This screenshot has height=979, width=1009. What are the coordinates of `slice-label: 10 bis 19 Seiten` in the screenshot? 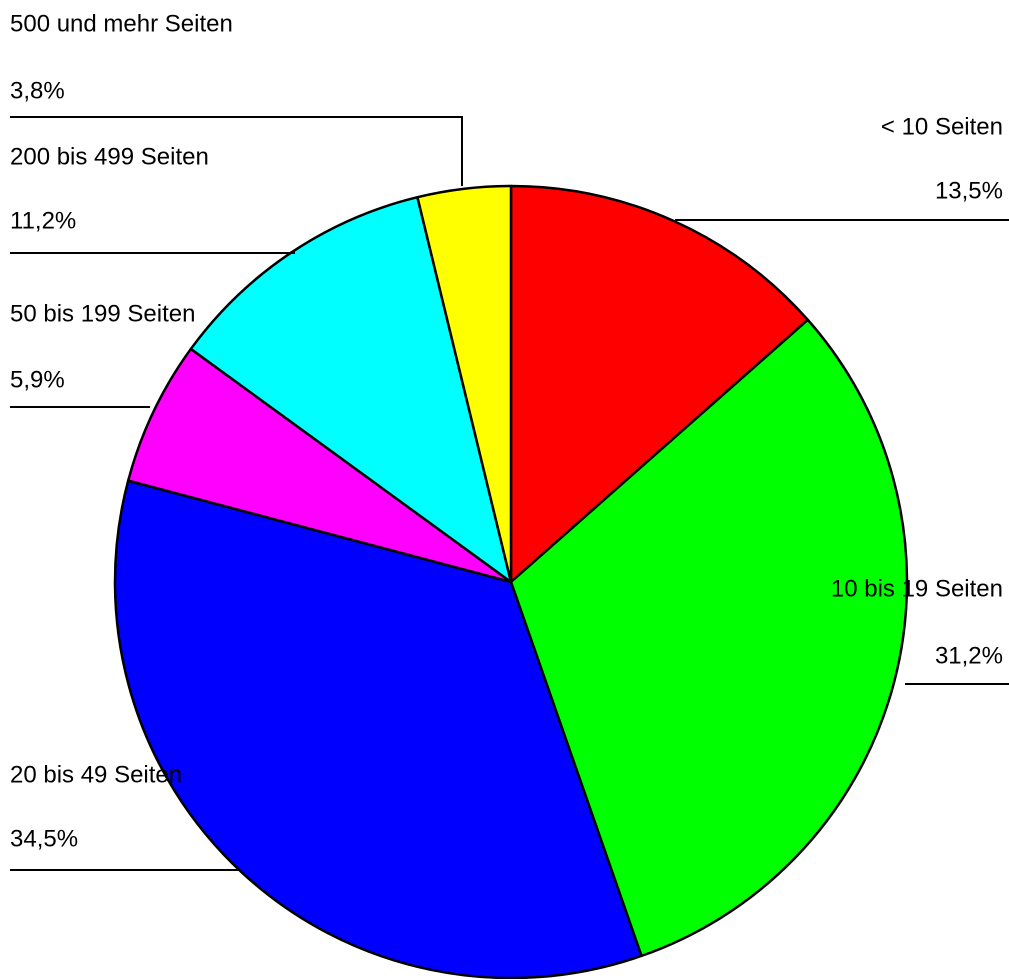 It's located at (917, 588).